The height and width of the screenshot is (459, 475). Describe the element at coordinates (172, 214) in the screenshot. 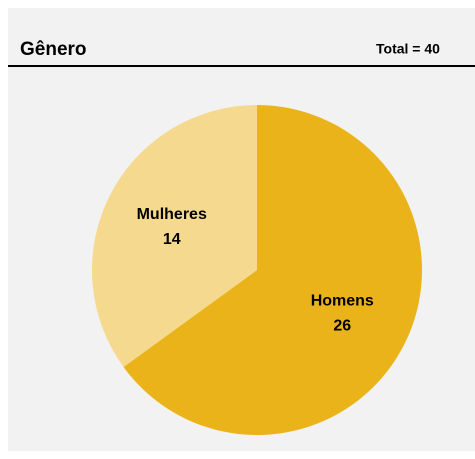

I see `slice-label: Mulheres` at that location.